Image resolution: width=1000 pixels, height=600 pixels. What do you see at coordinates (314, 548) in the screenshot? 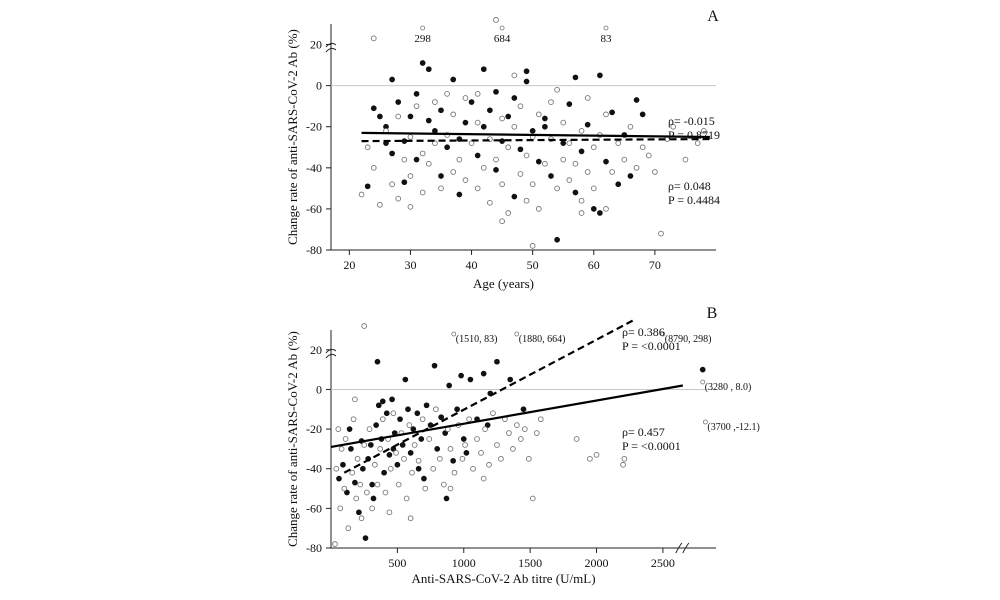
I see `y-tick-label: -80` at bounding box center [314, 548].